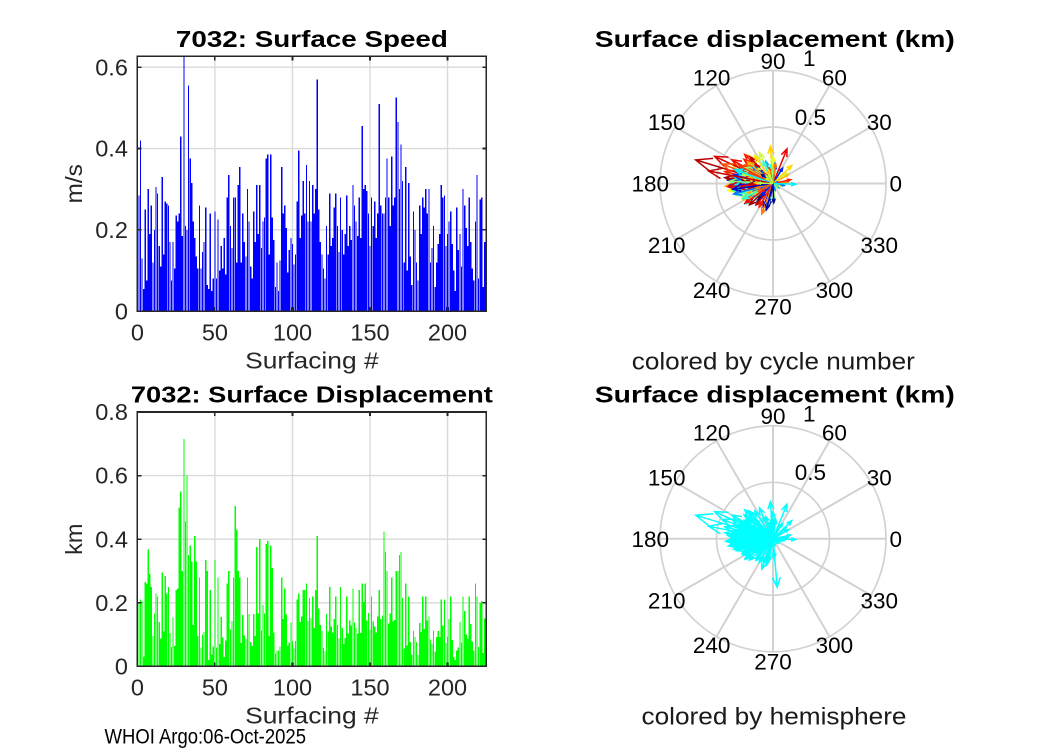  What do you see at coordinates (773, 361) in the screenshot?
I see `svg-text: colored by cycle number` at bounding box center [773, 361].